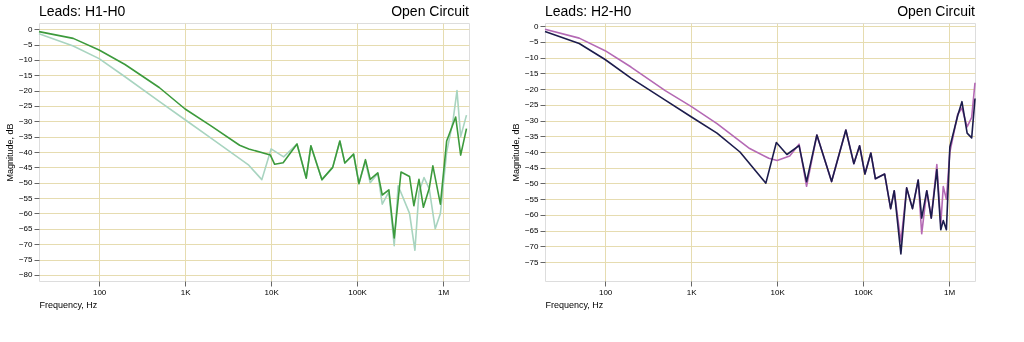  I want to click on chart-title: Leads: H2-H0, so click(588, 11).